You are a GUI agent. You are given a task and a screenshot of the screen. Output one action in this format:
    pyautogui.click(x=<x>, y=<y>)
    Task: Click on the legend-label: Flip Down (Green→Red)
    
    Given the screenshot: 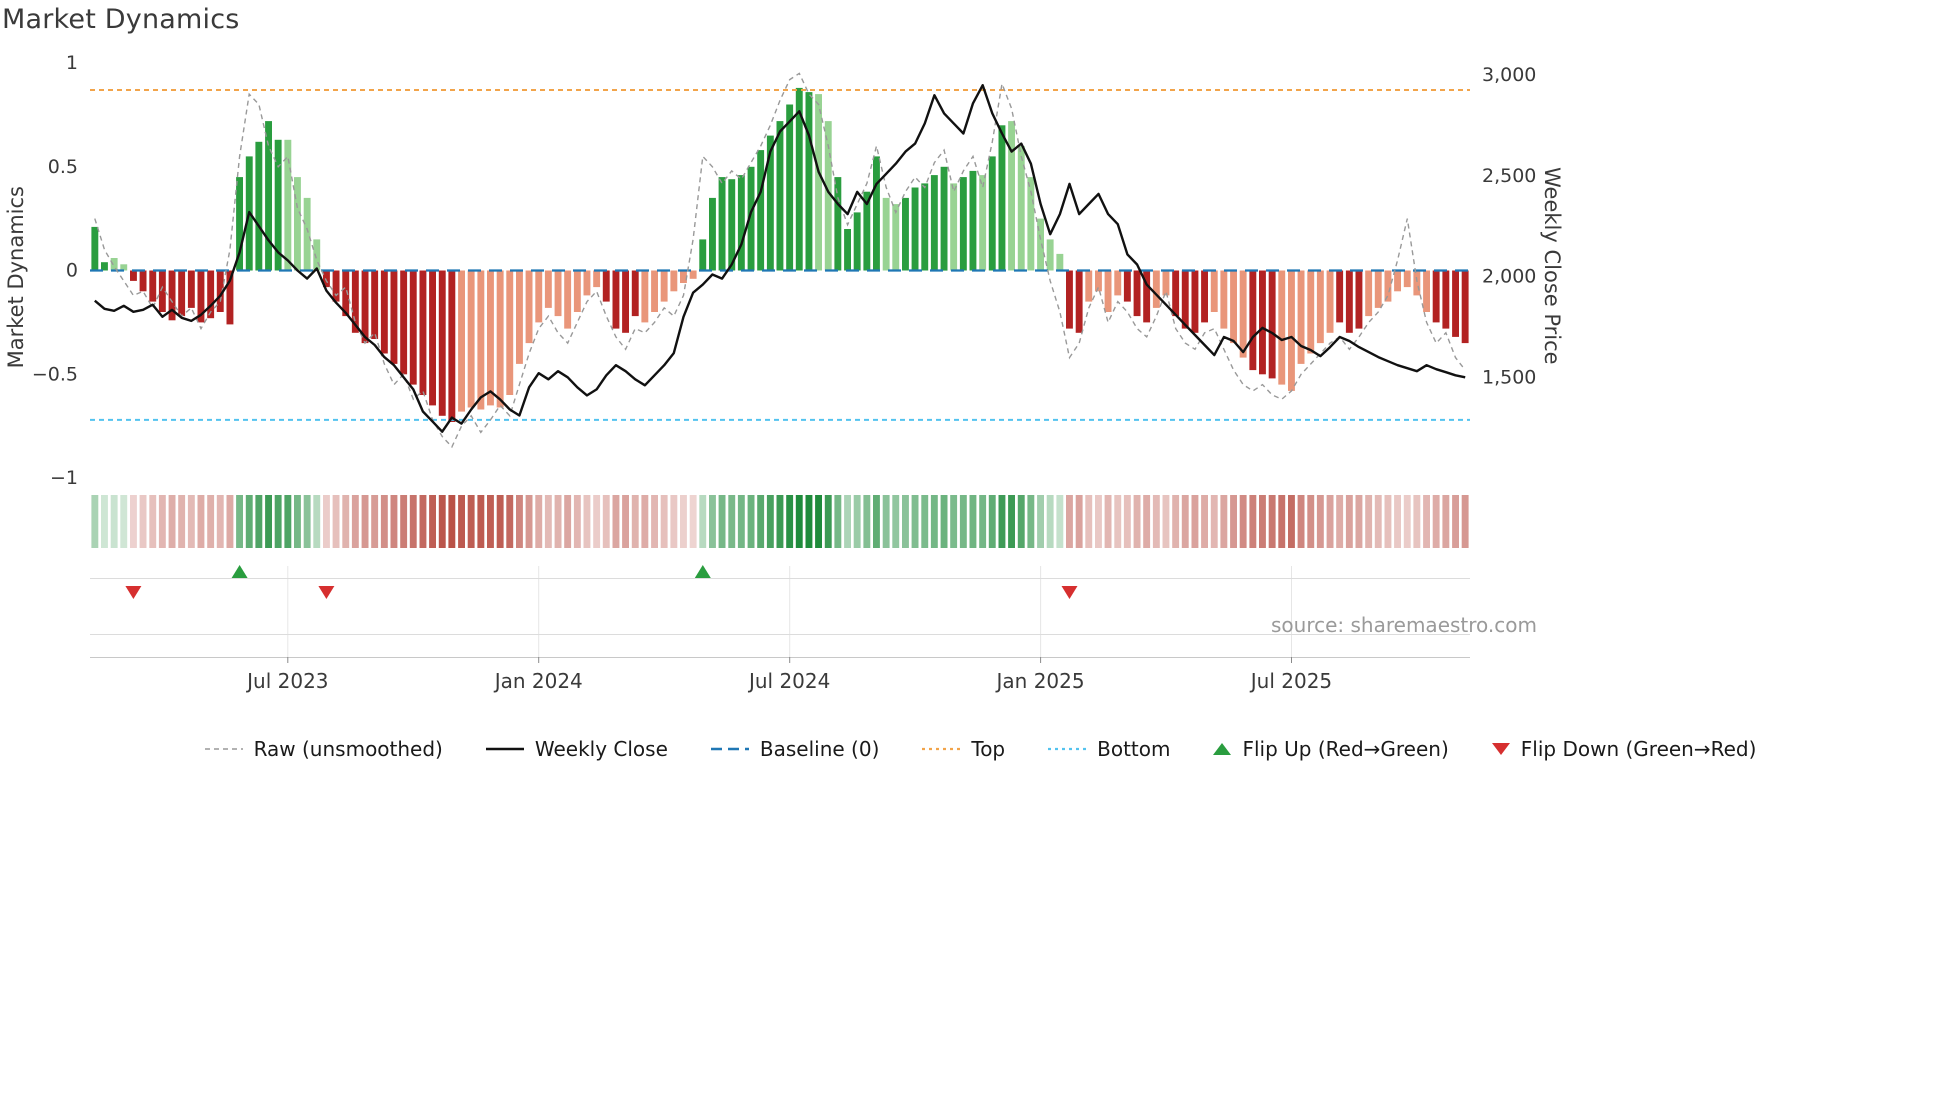 What is the action you would take?
    pyautogui.click(x=1638, y=749)
    